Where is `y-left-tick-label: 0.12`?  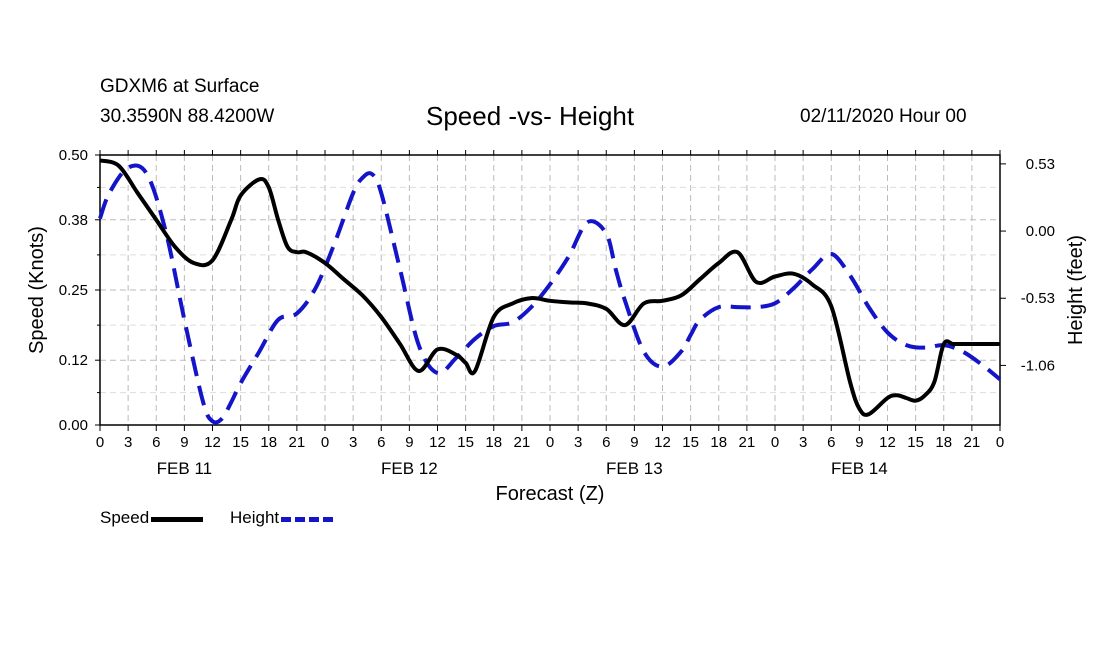
y-left-tick-label: 0.12 is located at coordinates (73, 360).